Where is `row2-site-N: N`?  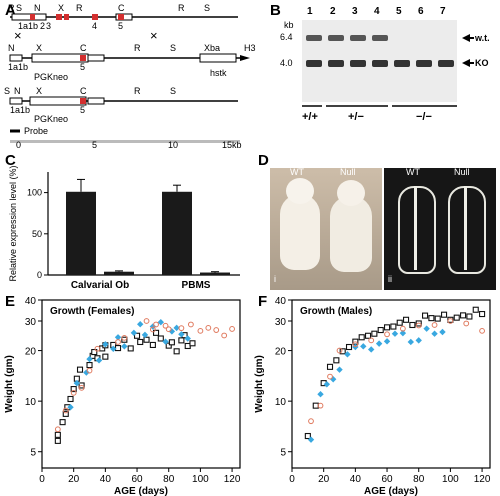
row2-site-N: N is located at coordinates (11, 48).